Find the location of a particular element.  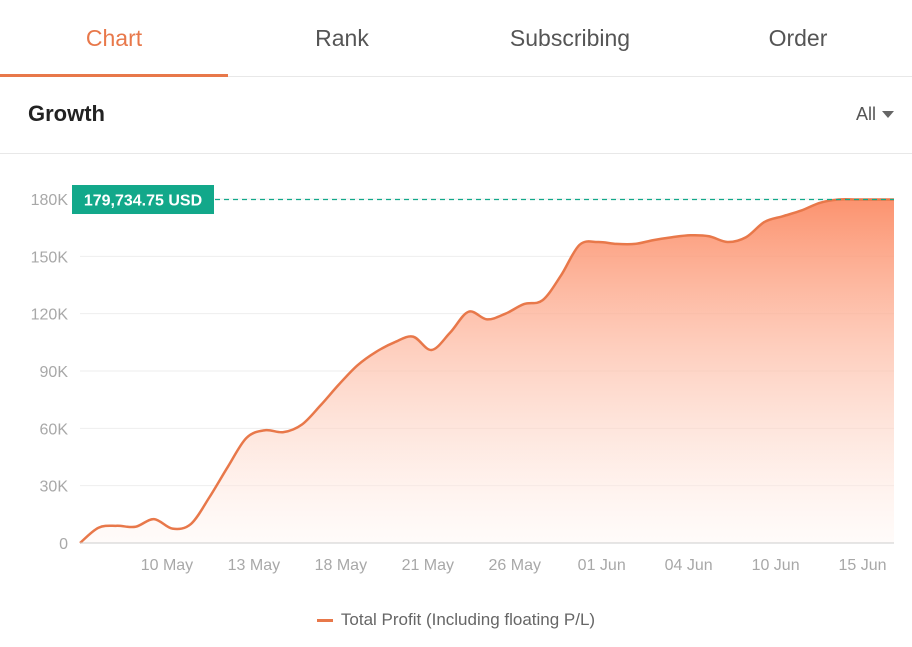

x-tick-label: 10 May is located at coordinates (167, 565).